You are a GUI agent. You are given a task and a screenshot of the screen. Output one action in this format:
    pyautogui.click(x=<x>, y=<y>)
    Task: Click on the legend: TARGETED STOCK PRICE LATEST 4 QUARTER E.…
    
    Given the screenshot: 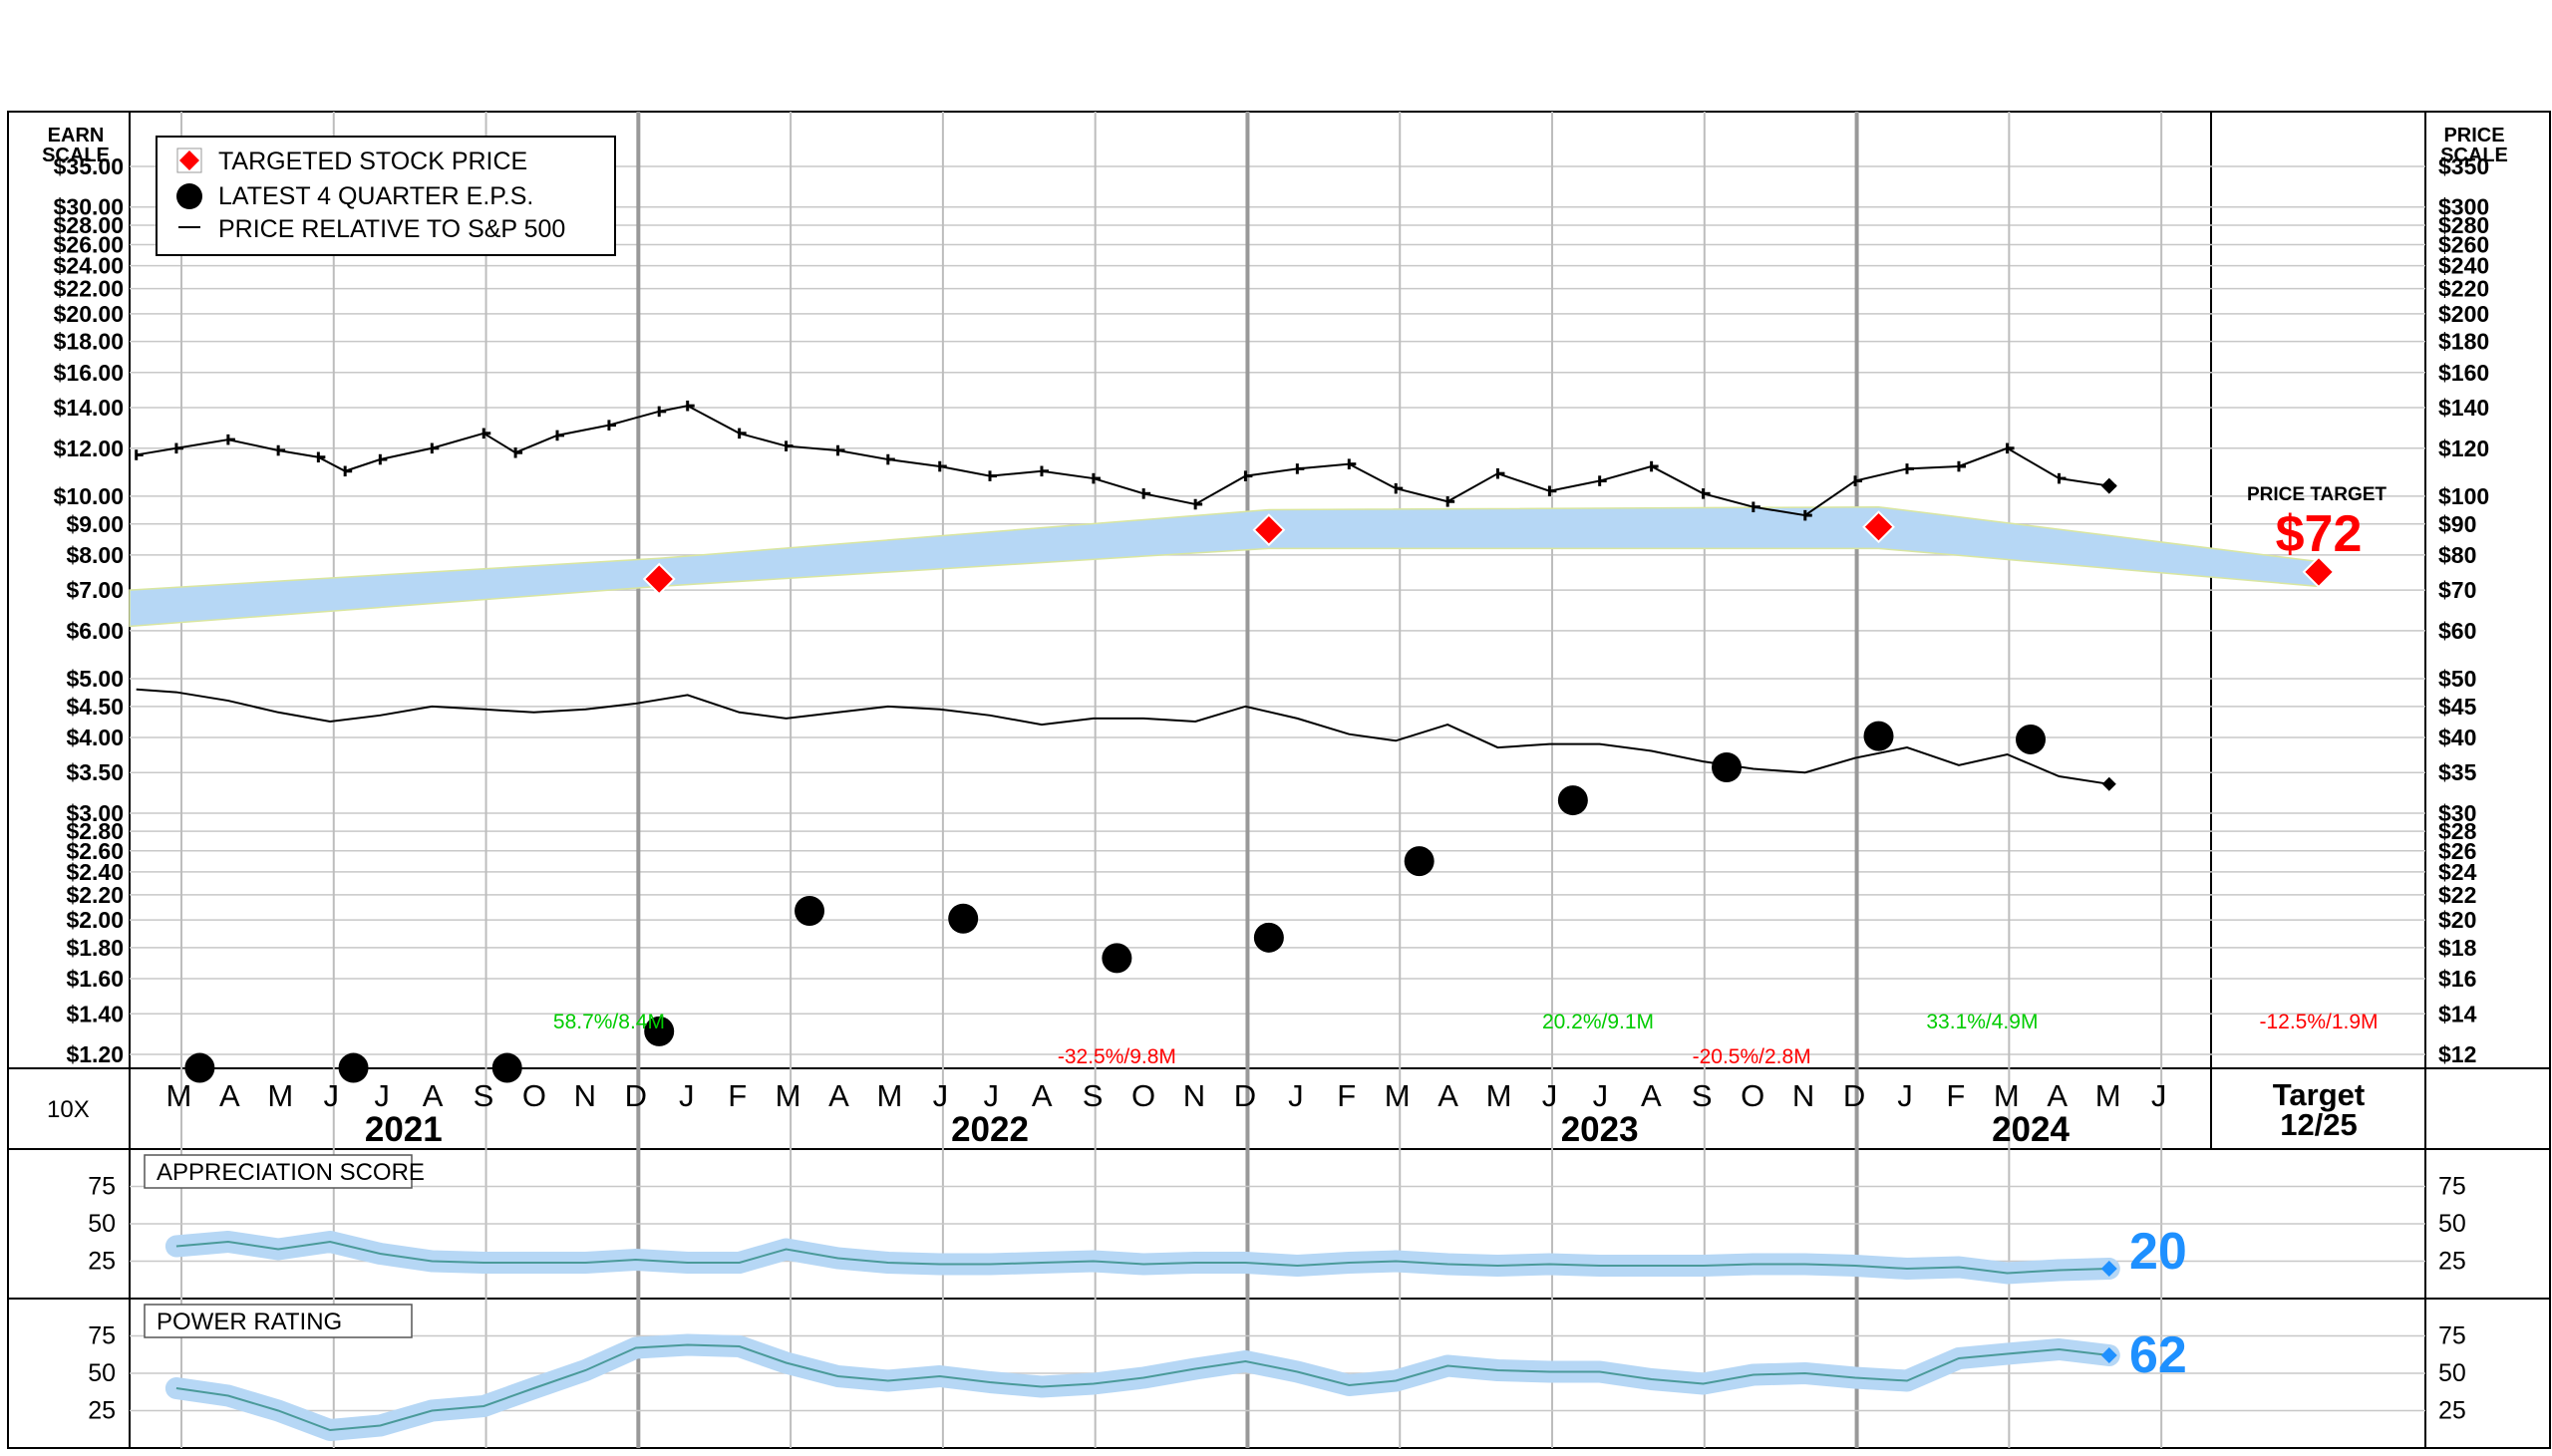 What is the action you would take?
    pyautogui.click(x=386, y=196)
    